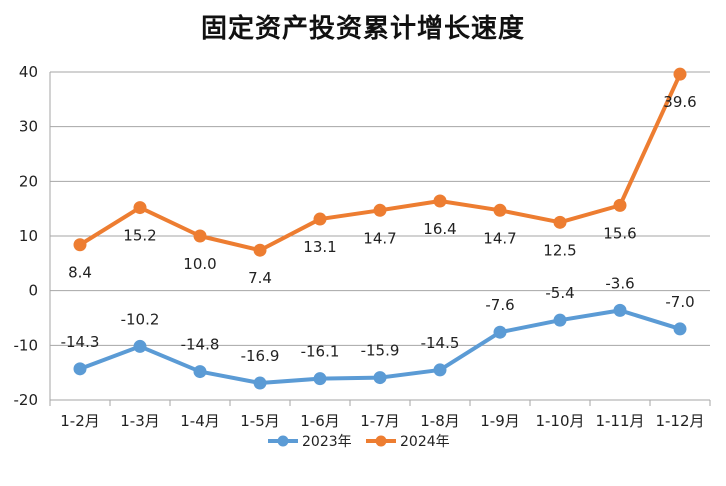 The image size is (726, 486). I want to click on chart-title: 固定资产投资累计增长速度, so click(362, 29).